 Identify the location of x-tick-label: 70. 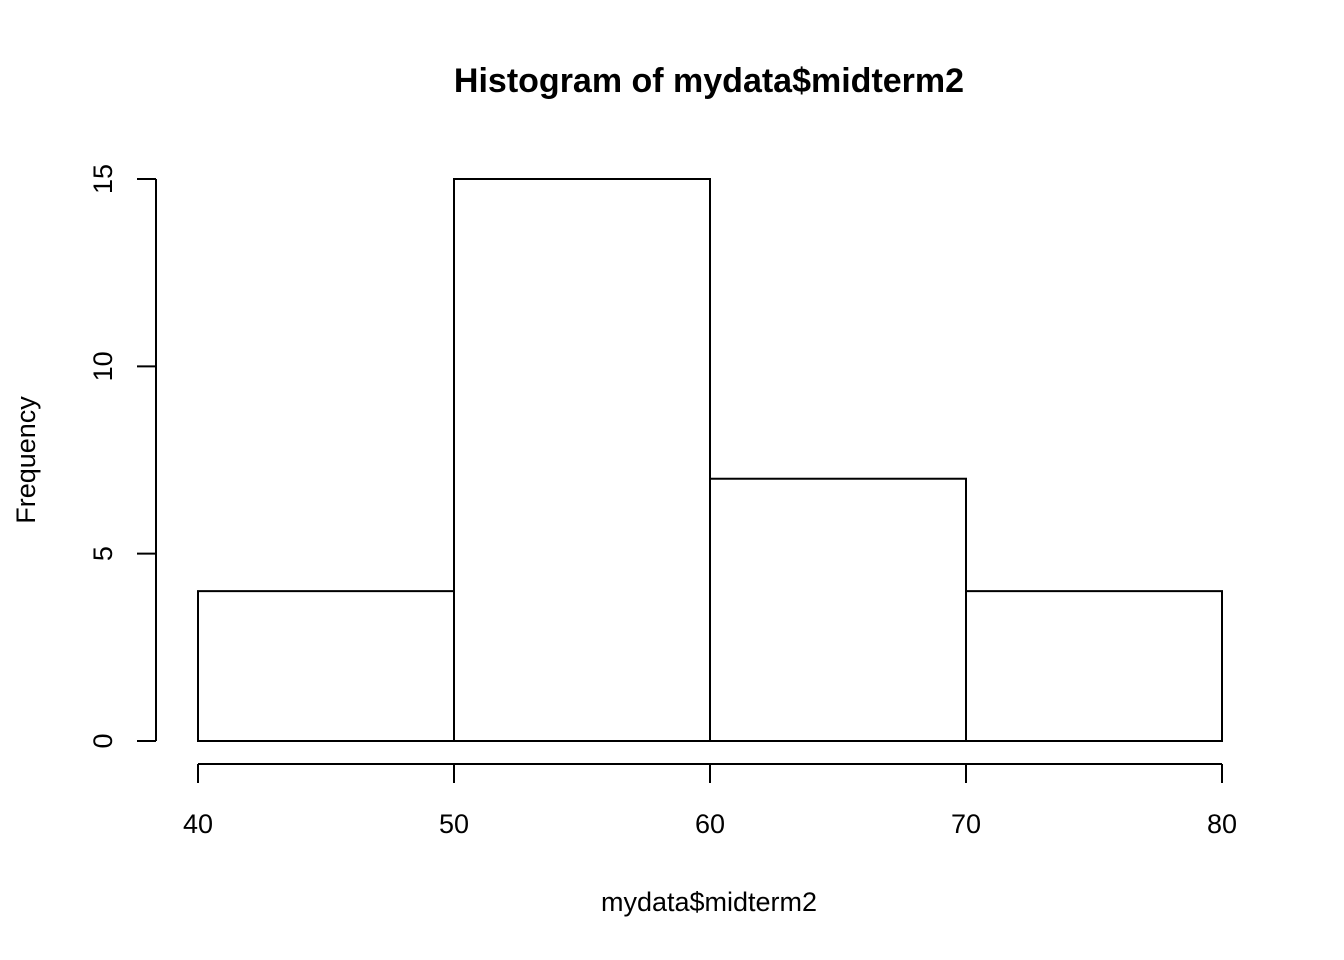
(966, 824).